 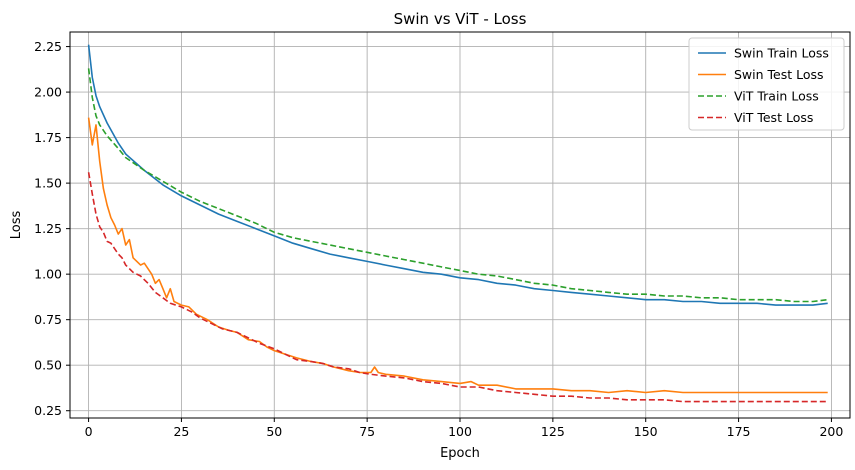 What do you see at coordinates (48, 183) in the screenshot?
I see `y-tick-label: 1.50` at bounding box center [48, 183].